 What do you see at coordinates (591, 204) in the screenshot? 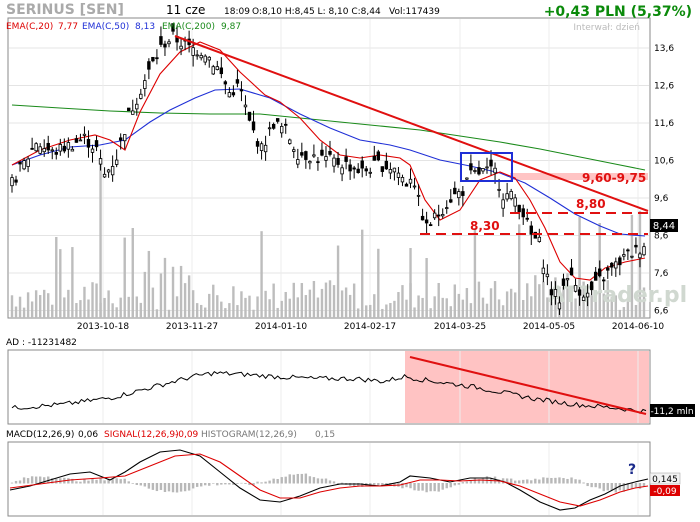
I see `annotation-880: 8,80` at bounding box center [591, 204].